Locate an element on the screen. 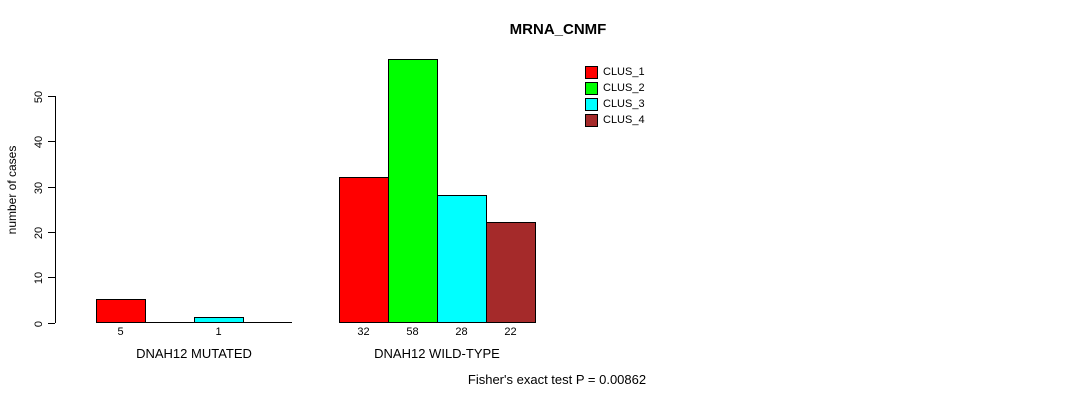  bar-value-label: 22 is located at coordinates (510, 332).